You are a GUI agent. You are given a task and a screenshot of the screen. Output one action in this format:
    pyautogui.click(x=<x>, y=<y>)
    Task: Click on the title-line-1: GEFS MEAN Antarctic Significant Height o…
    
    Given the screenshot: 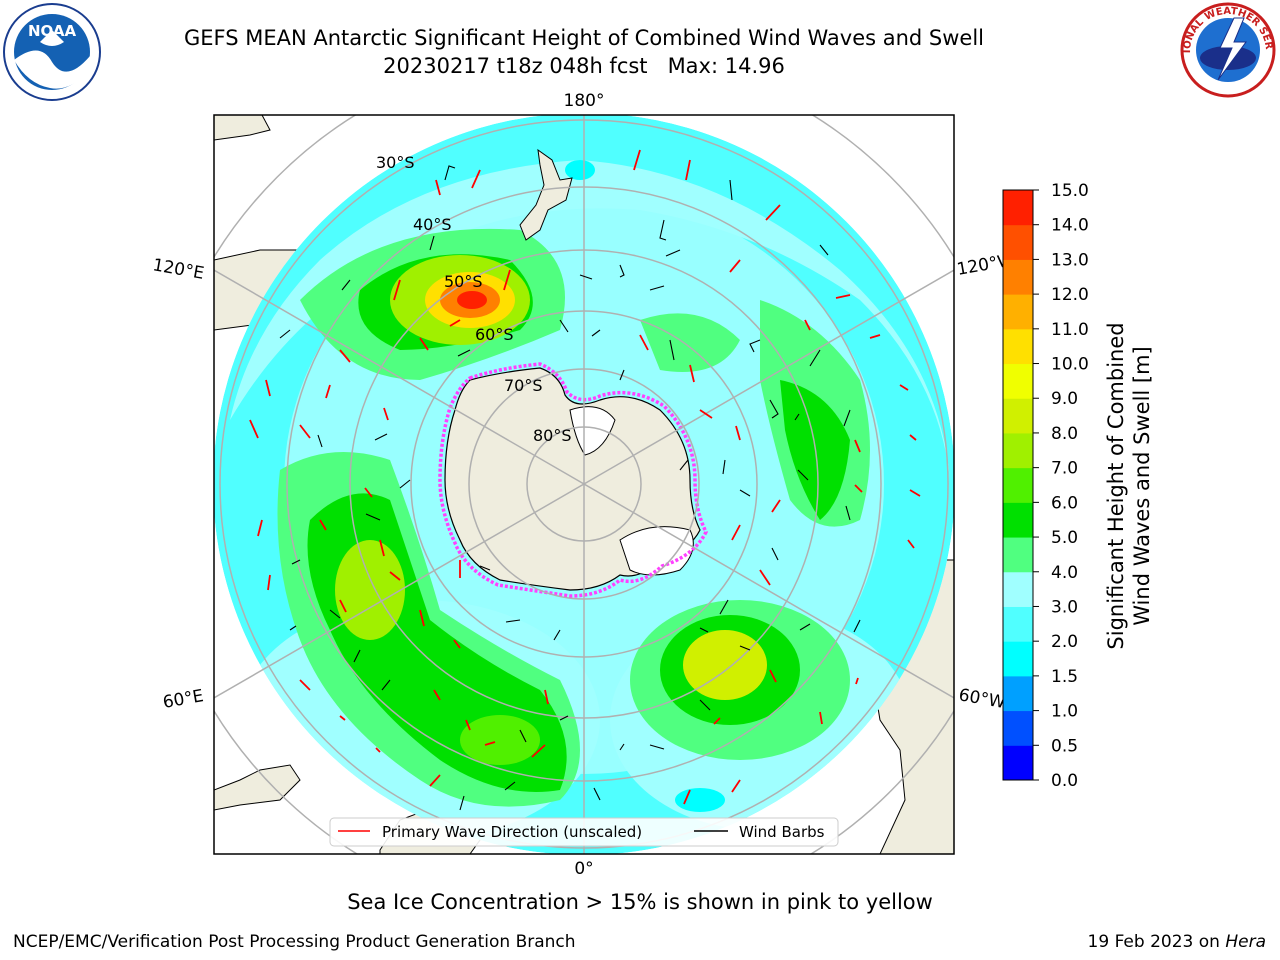 What is the action you would take?
    pyautogui.click(x=584, y=38)
    